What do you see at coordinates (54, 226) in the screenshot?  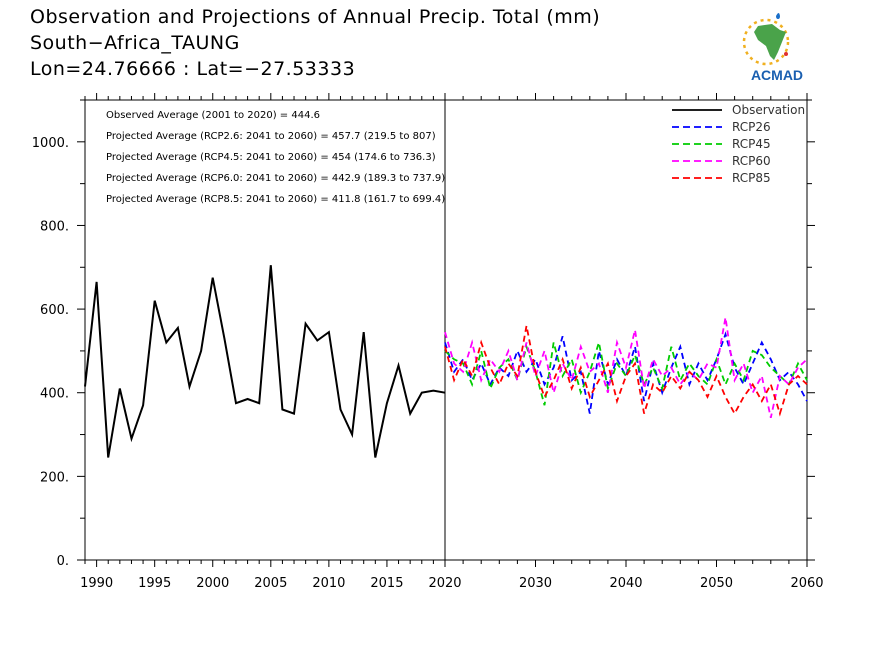 I see `y-tick-label: 800.` at bounding box center [54, 226].